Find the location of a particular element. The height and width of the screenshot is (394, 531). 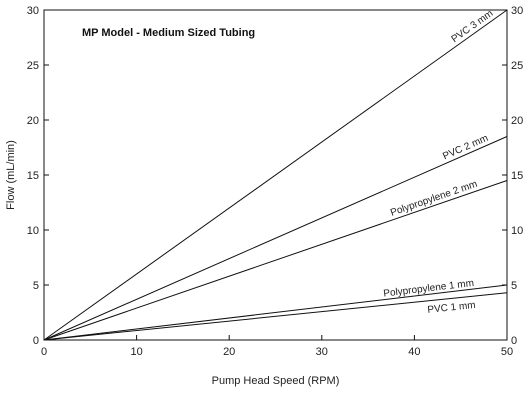

x-tick-label: 20 is located at coordinates (229, 352).